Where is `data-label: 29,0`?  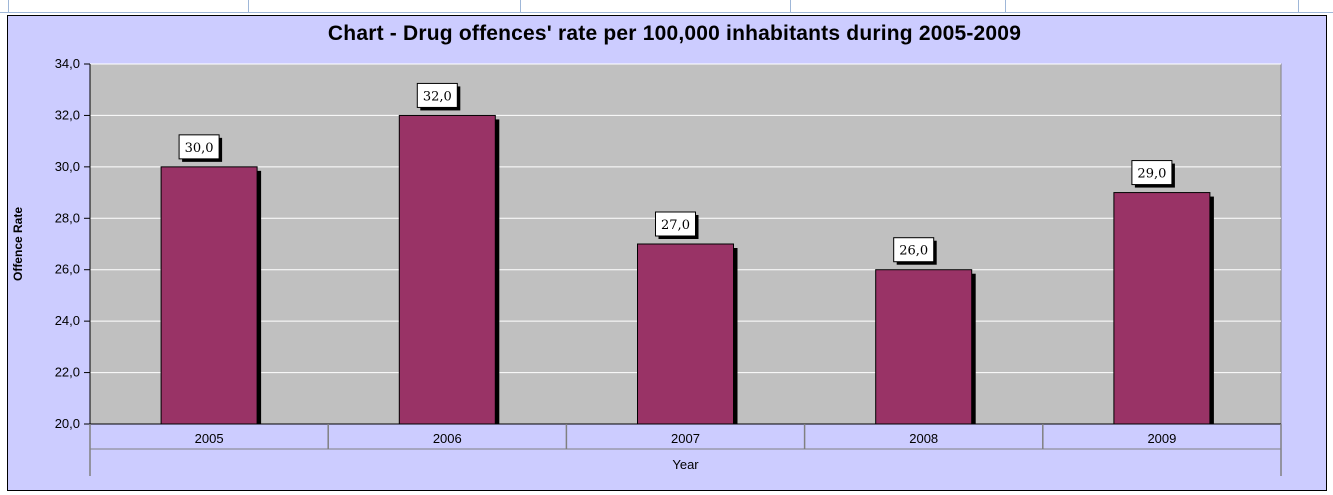
data-label: 29,0 is located at coordinates (1151, 174).